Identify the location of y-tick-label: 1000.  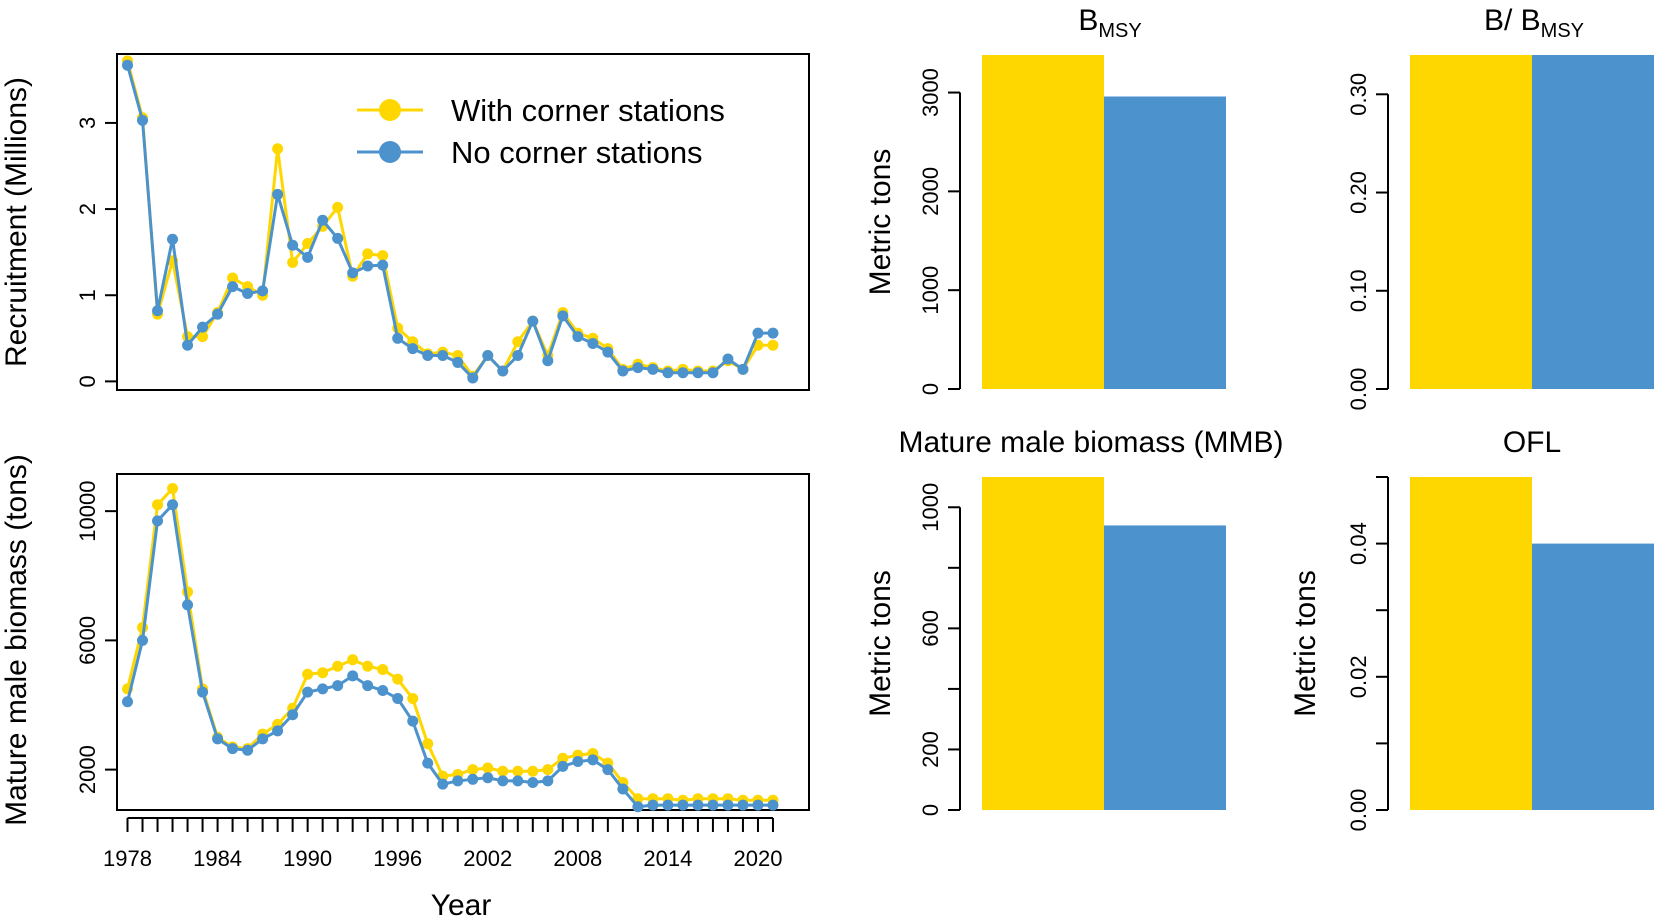
(930, 507).